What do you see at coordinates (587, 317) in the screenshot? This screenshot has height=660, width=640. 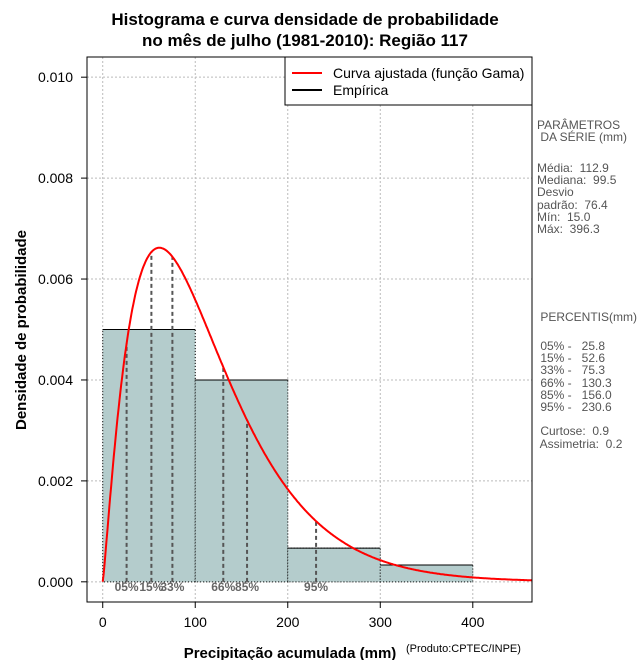 I see `percentis-title: PERCENTIS(mm)` at bounding box center [587, 317].